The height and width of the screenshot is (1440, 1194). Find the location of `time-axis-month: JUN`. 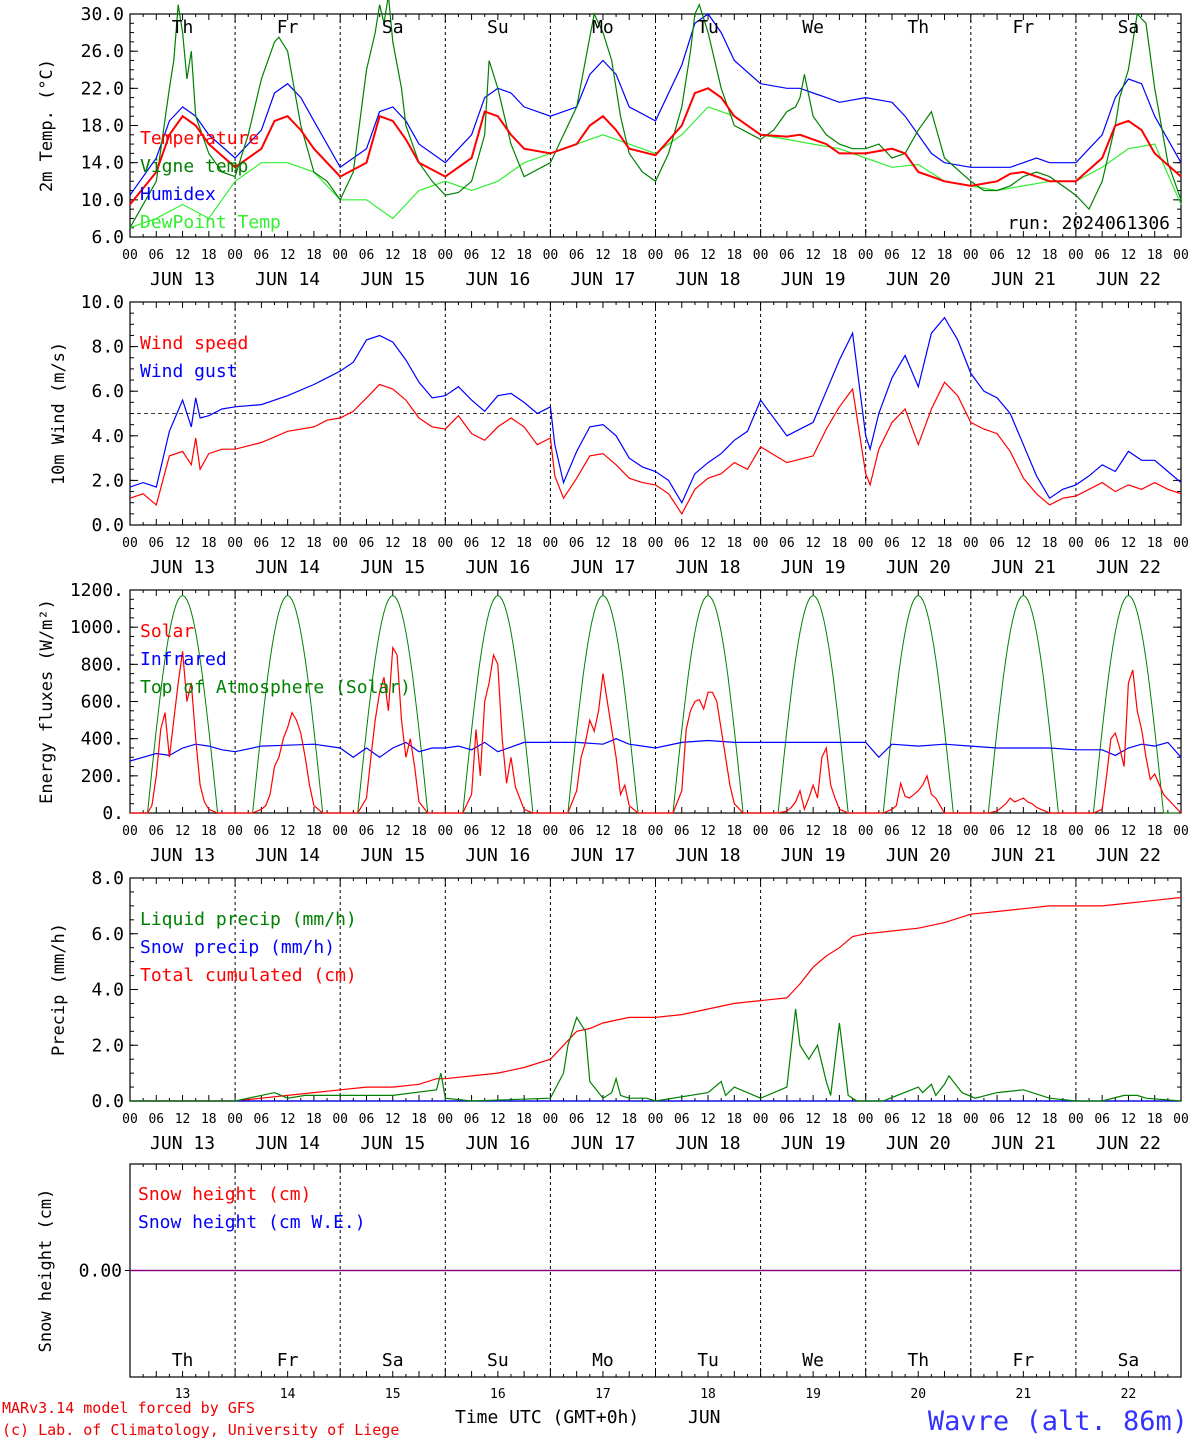

time-axis-month: JUN is located at coordinates (704, 1417).